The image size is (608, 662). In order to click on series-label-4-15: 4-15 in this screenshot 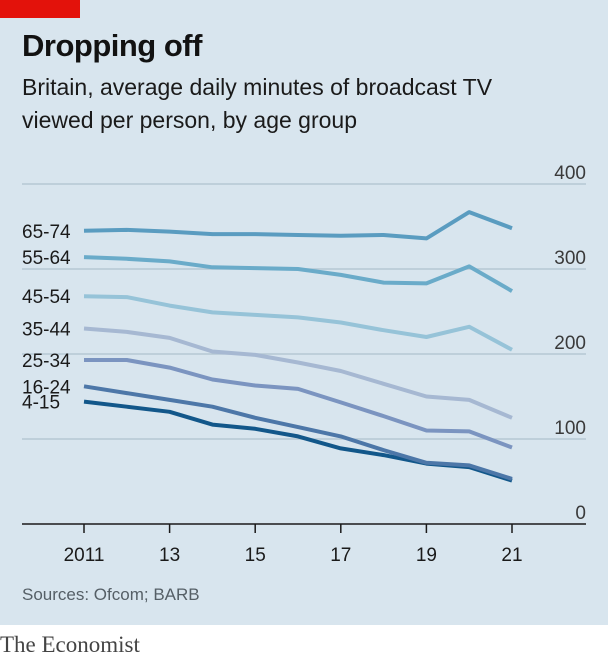, I will do `click(41, 403)`.